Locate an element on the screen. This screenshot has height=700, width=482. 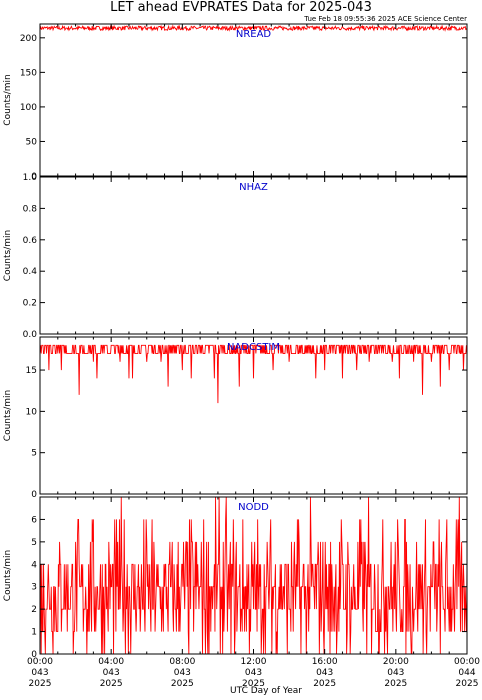
y-tick-label: 2 is located at coordinates (34, 610).